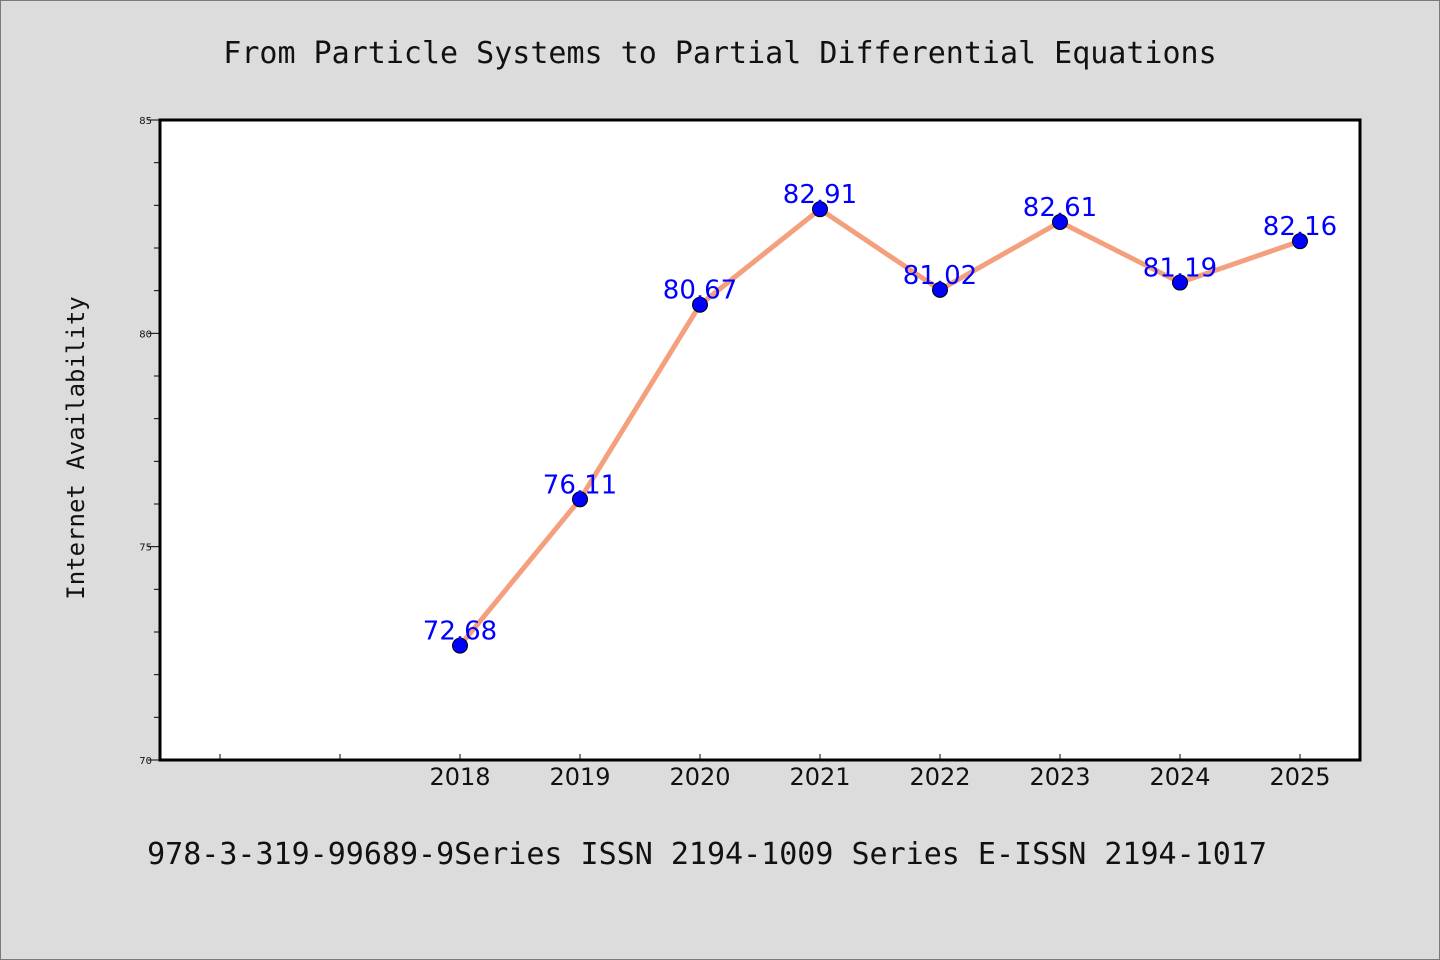 Image resolution: width=1440 pixels, height=960 pixels. I want to click on x-tick-label: 2023, so click(1059, 777).